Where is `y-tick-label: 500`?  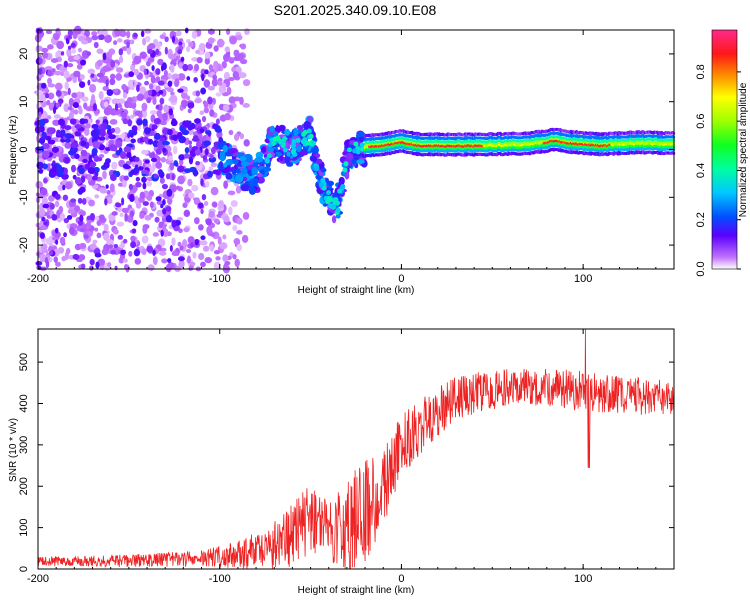 y-tick-label: 500 is located at coordinates (24, 362).